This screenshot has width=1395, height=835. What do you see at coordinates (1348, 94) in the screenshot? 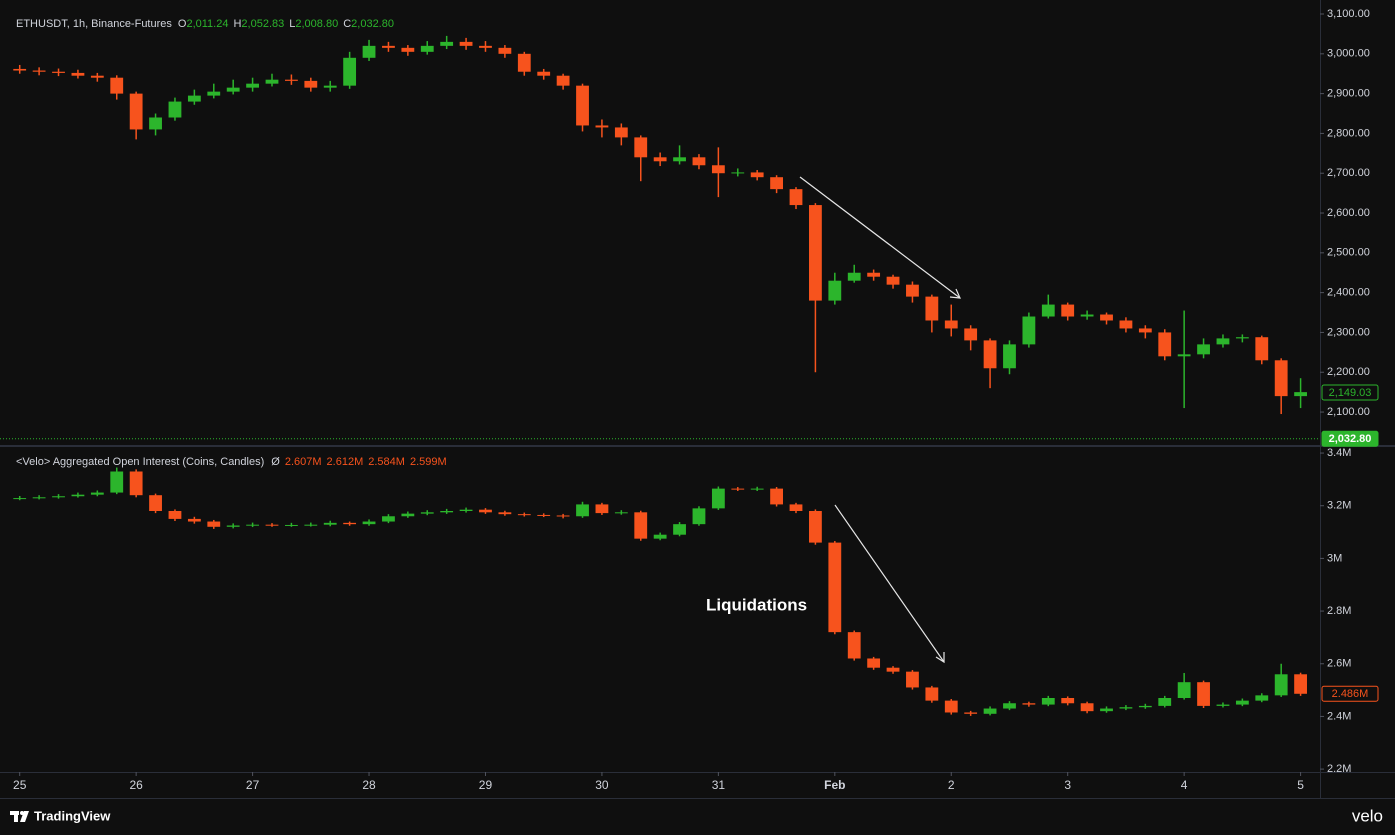
I see `y-tick-label: 2,900.00` at bounding box center [1348, 94].